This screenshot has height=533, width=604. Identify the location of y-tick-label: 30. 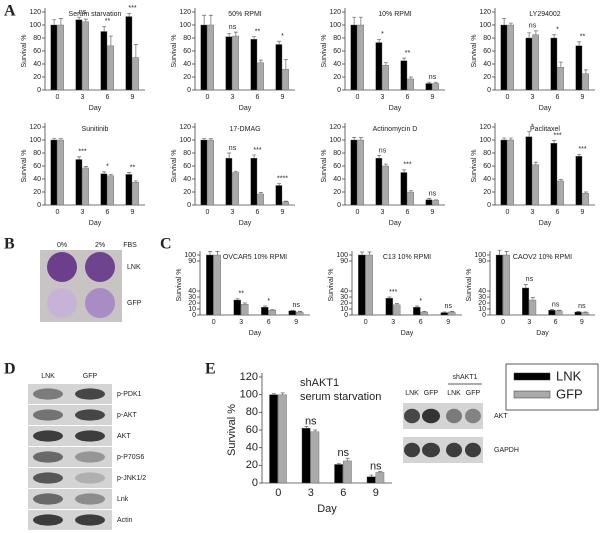
(482, 297).